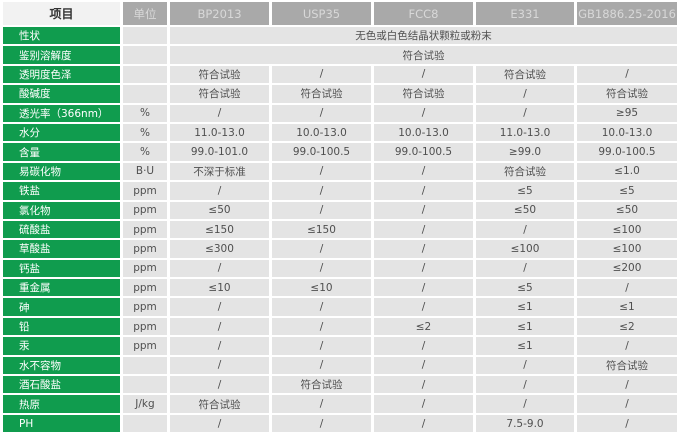  What do you see at coordinates (61, 171) in the screenshot?
I see `item-cell: 易碳化物` at bounding box center [61, 171].